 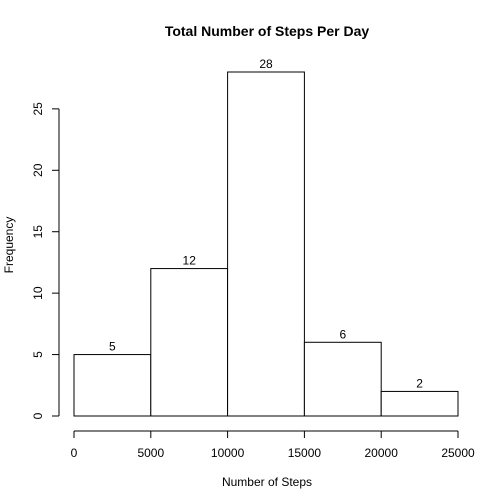 I want to click on bar-count-label: 5, so click(x=112, y=347).